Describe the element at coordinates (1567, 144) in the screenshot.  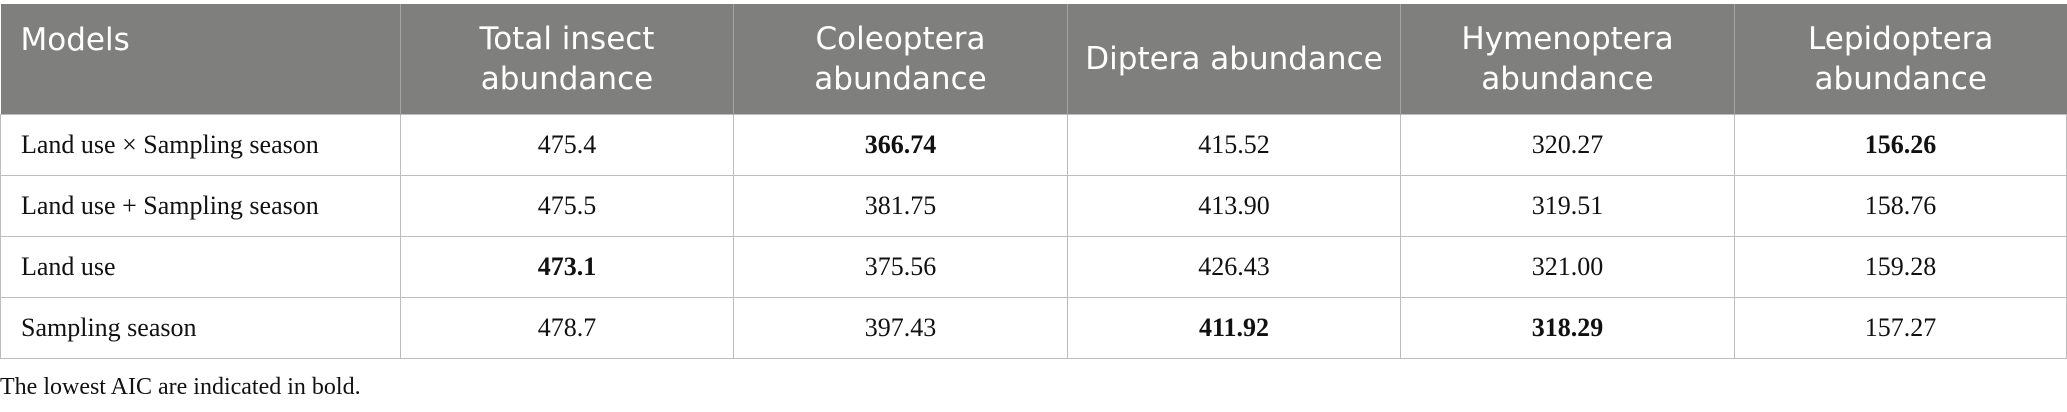
I see `cell: 320.27` at that location.